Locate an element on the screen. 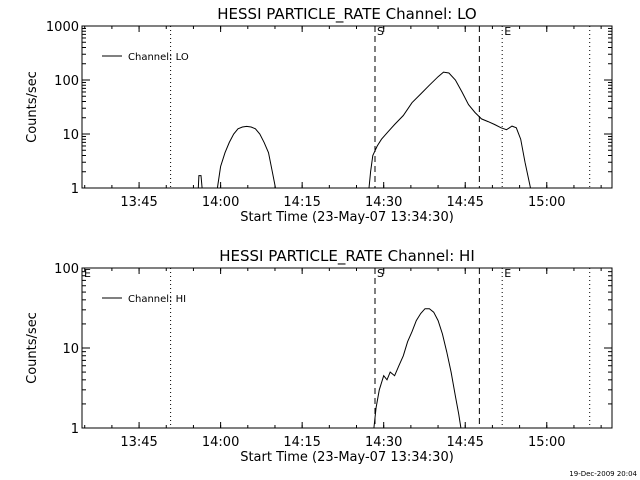  chart-title: HESSI PARTICLE_RATE Channel: HI is located at coordinates (347, 256).